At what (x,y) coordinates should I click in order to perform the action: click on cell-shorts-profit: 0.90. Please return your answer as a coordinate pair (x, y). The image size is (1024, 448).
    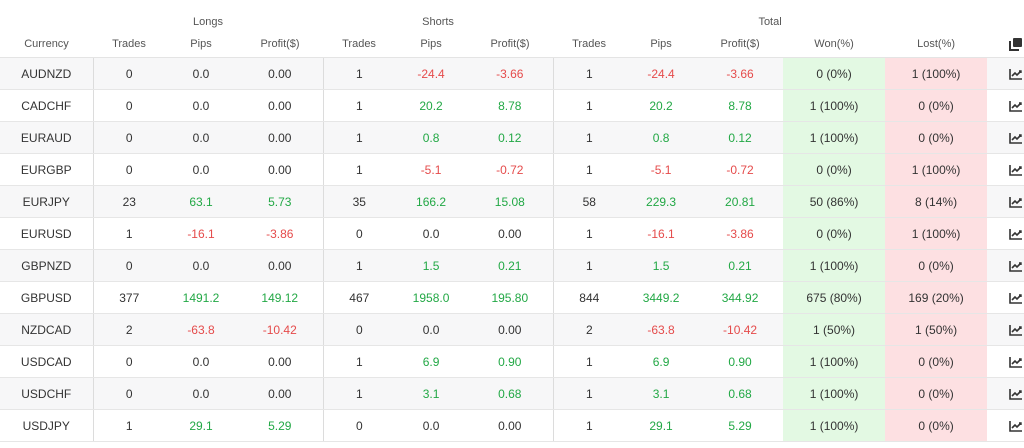
    Looking at the image, I should click on (510, 361).